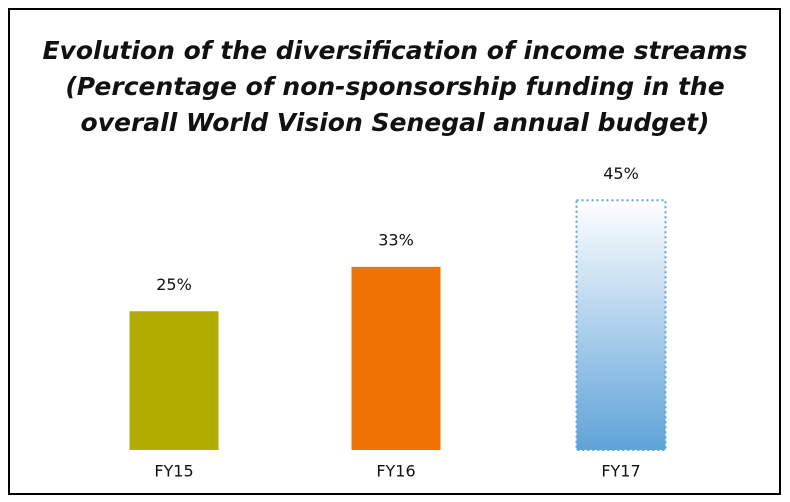  Describe the element at coordinates (396, 239) in the screenshot. I see `value-label: 33%` at that location.